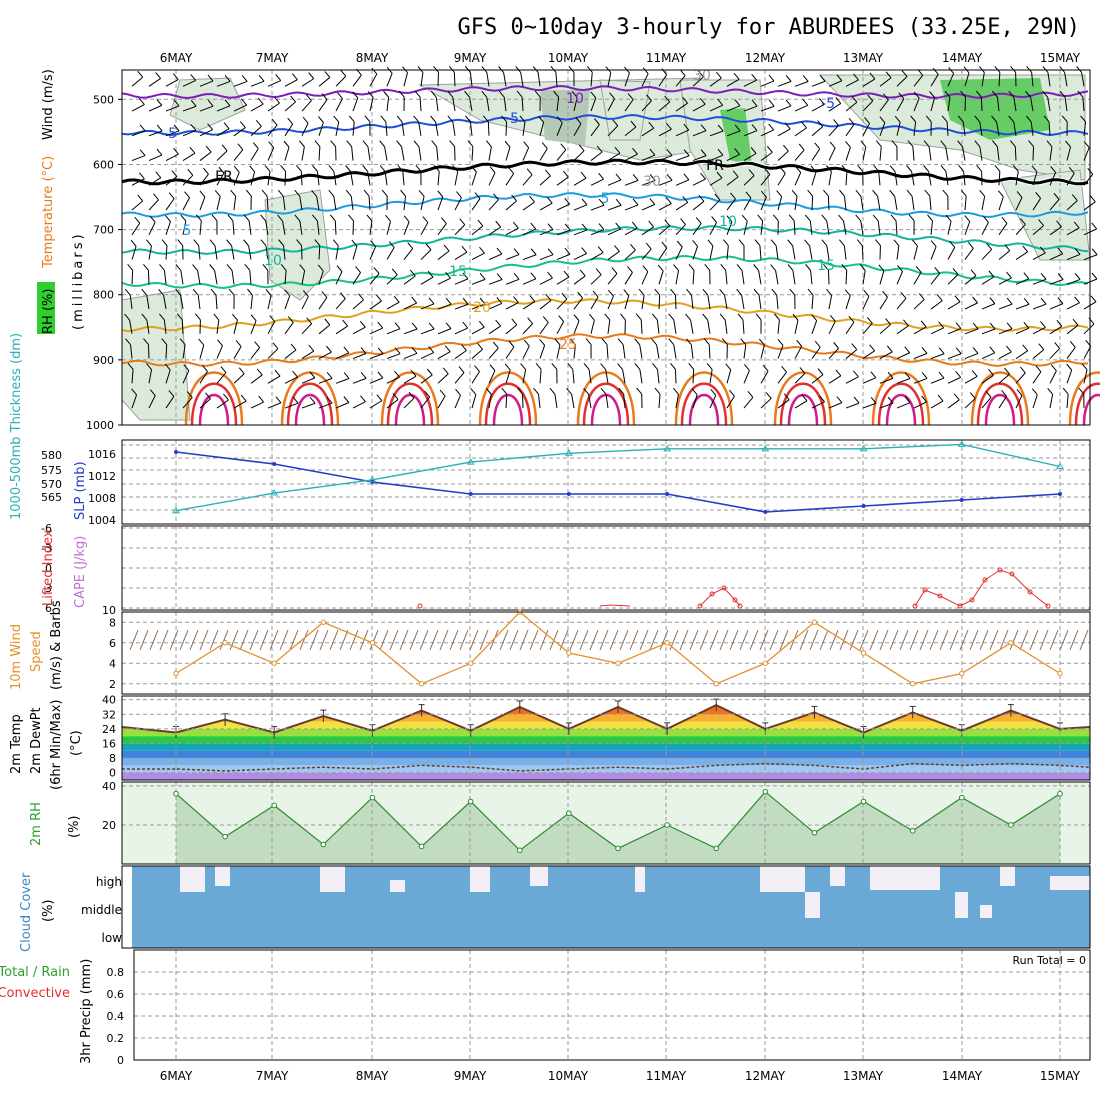  Describe the element at coordinates (667, 448) in the screenshot. I see `thickness-point` at that location.